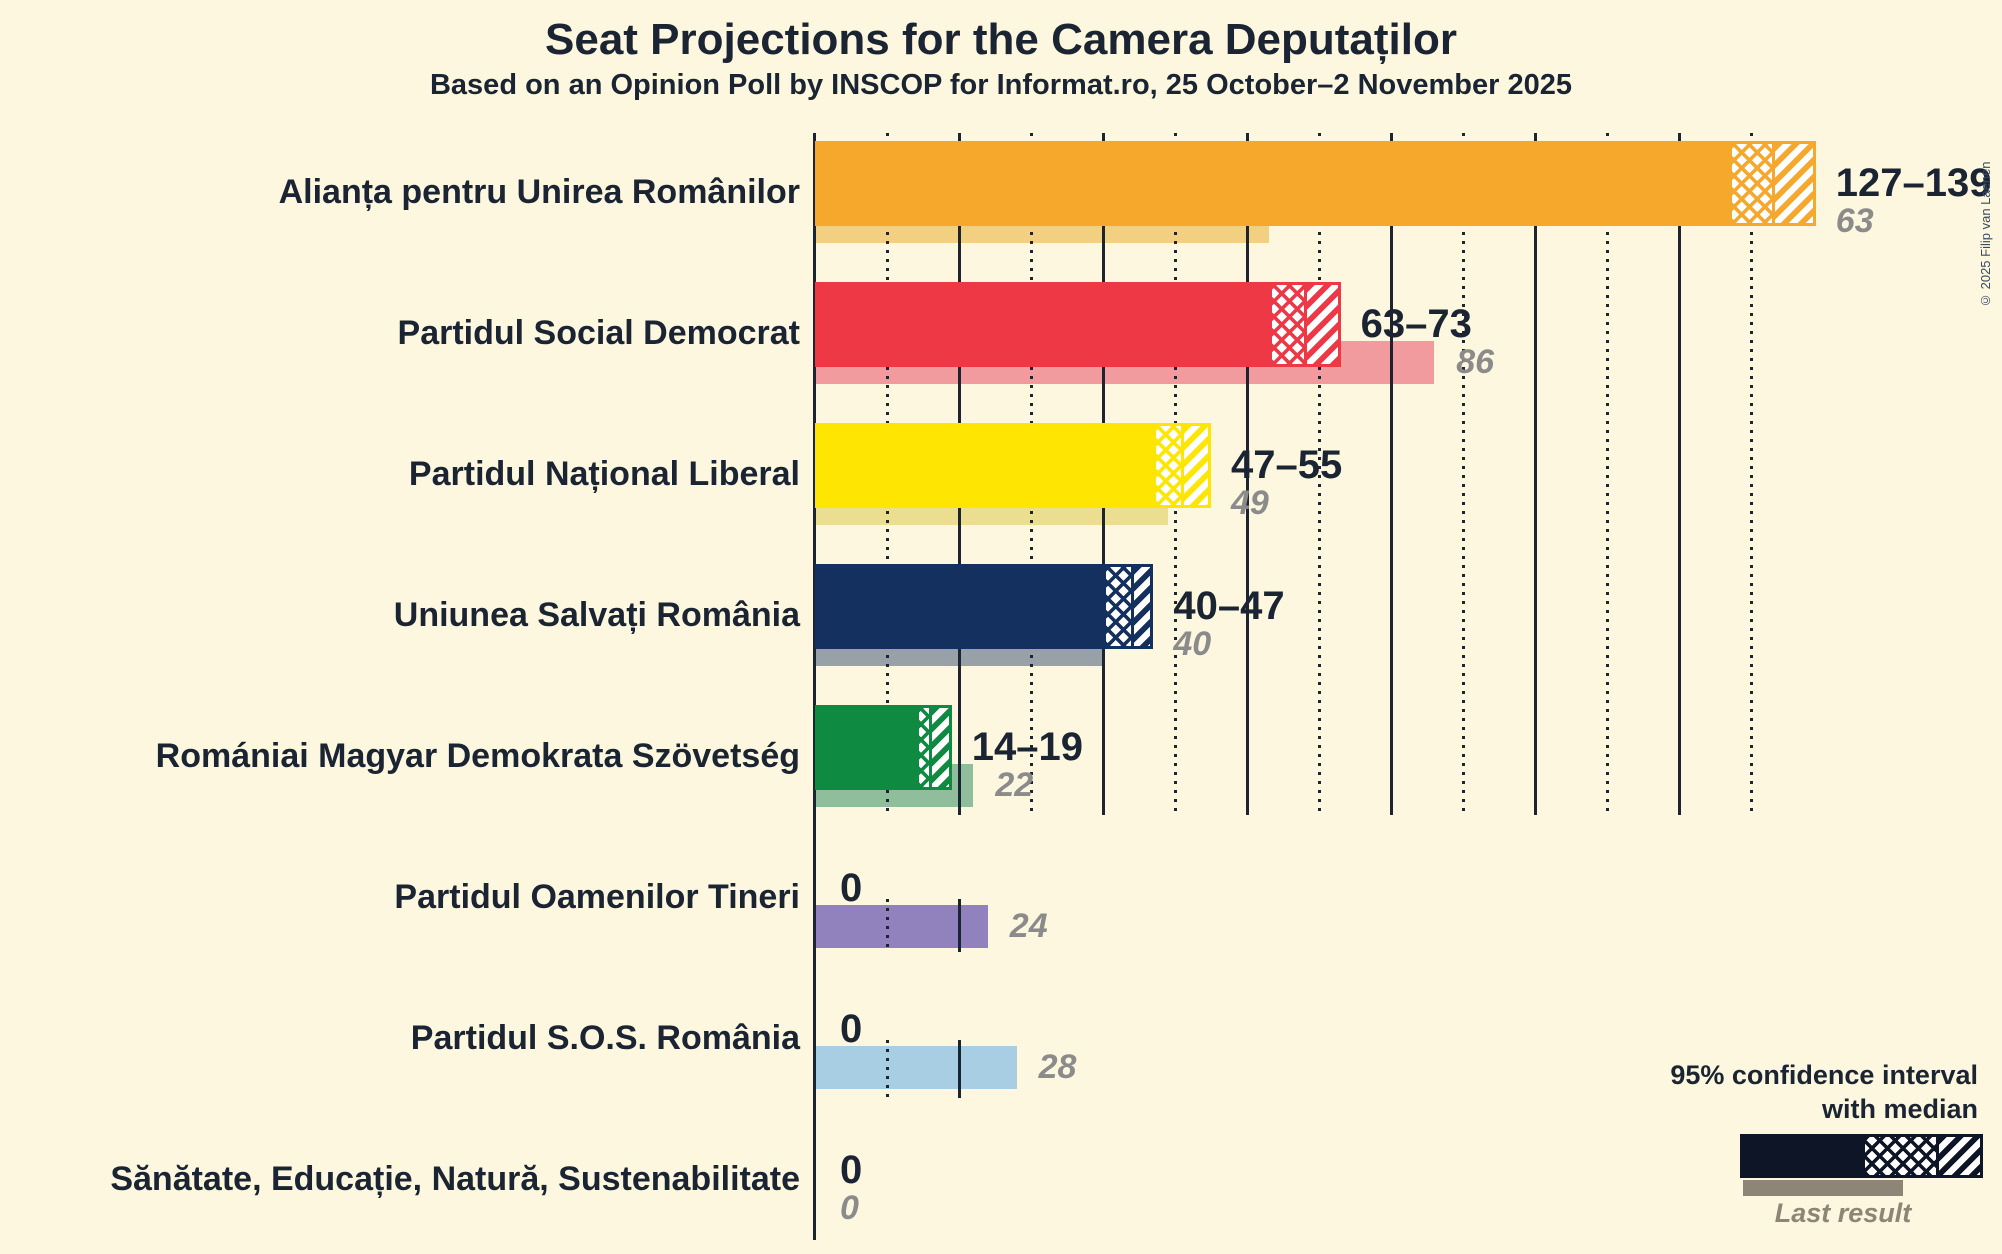  Describe the element at coordinates (1899, 1109) in the screenshot. I see `legend-caption-line2: with median` at that location.